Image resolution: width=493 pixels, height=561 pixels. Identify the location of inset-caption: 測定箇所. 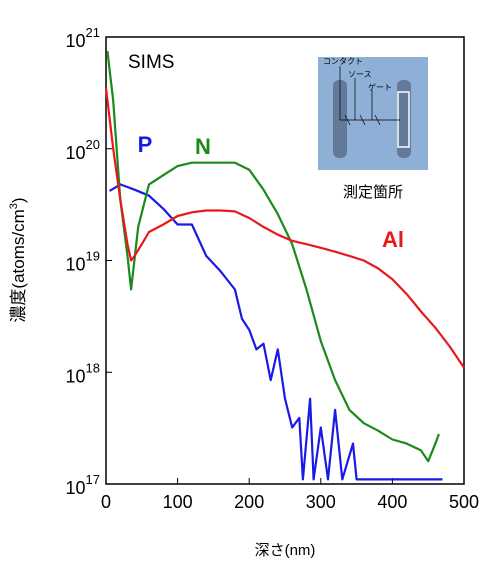
(373, 192).